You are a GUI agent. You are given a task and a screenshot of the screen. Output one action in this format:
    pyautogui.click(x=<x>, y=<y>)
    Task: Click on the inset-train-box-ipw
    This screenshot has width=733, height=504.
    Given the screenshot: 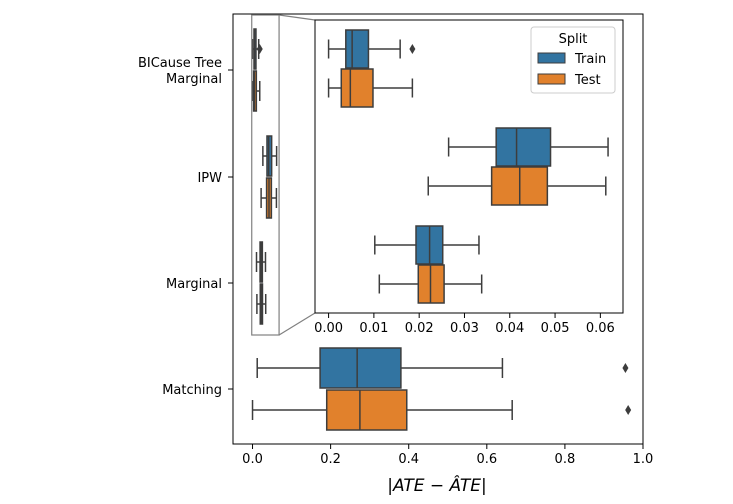 What is the action you would take?
    pyautogui.click(x=528, y=147)
    